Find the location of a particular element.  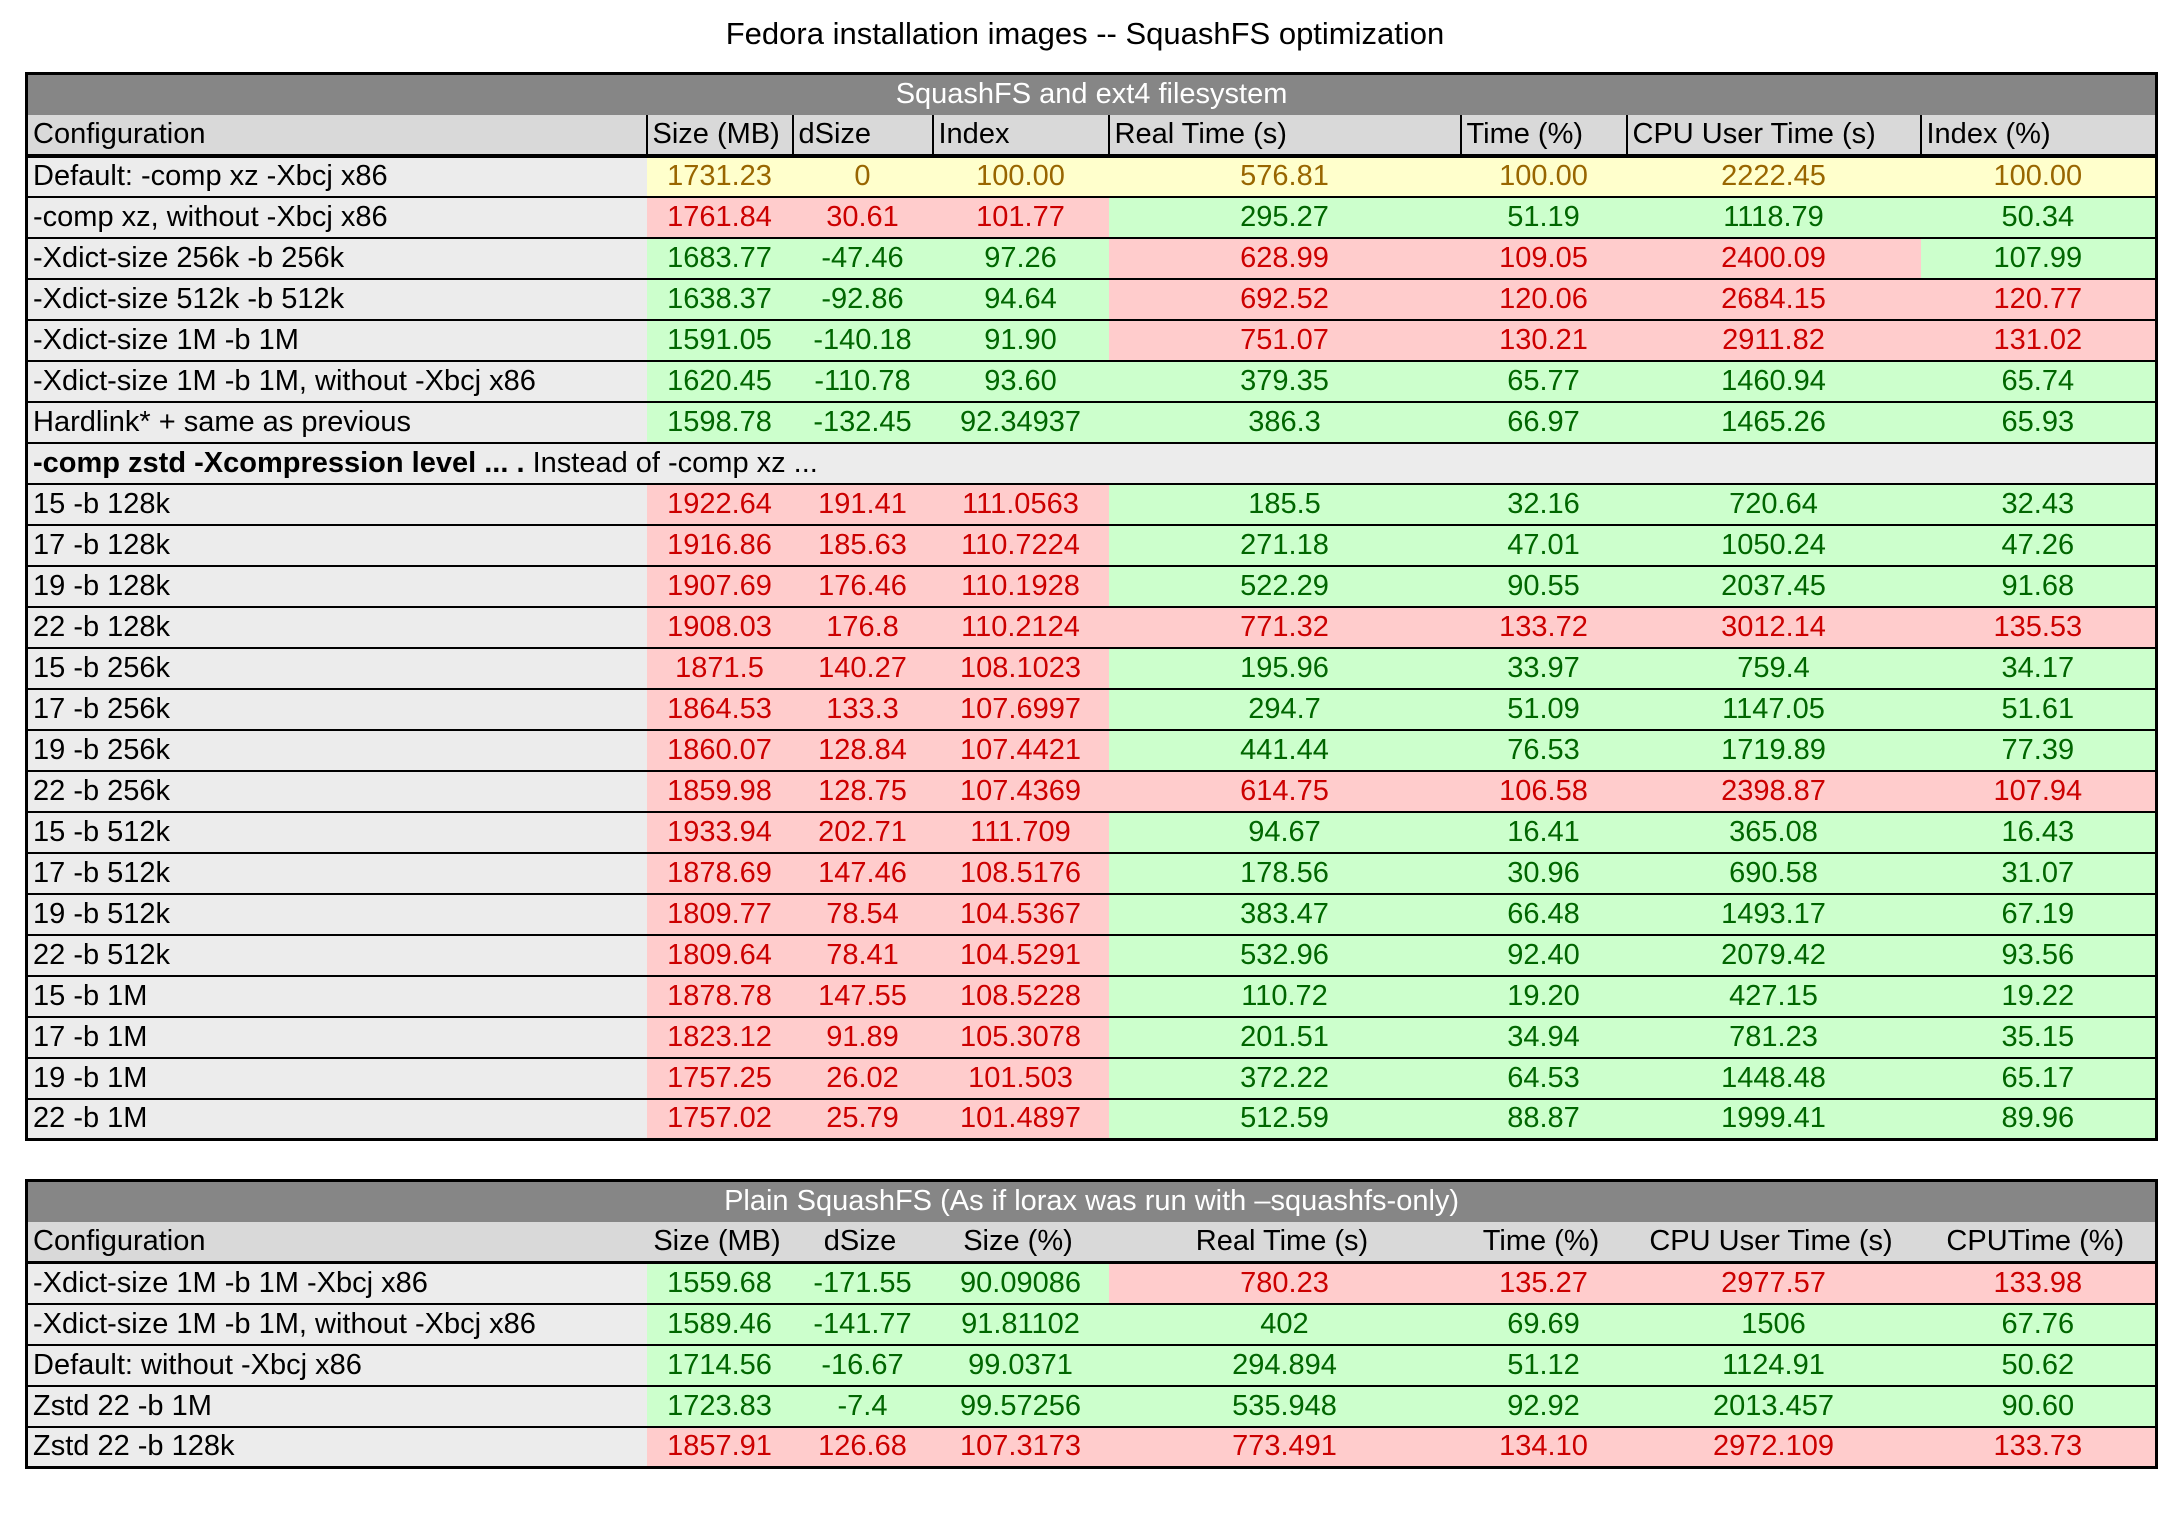

config-cell: 15 -b 128k is located at coordinates (336, 503).